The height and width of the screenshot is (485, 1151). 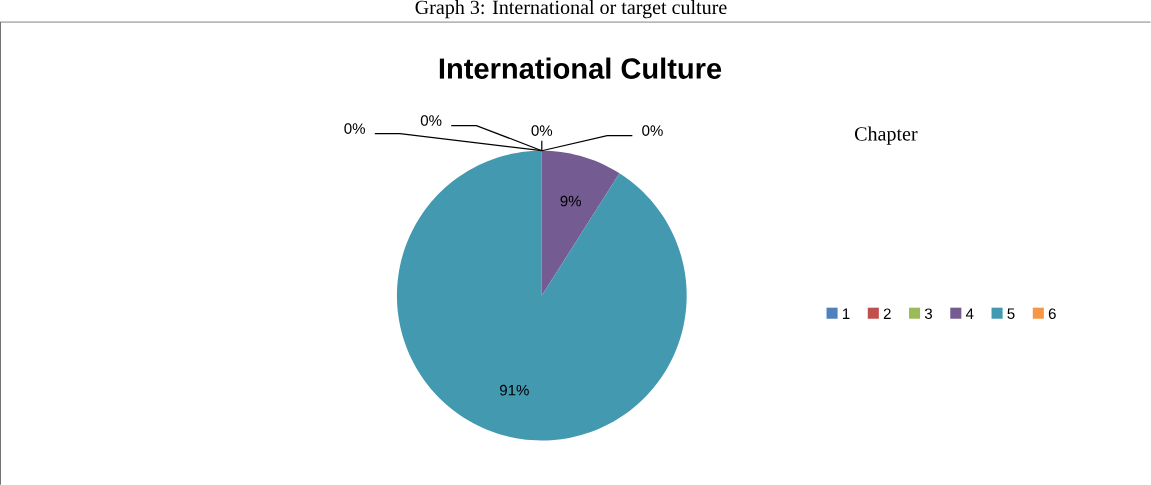 I want to click on data-label: 9%, so click(x=570, y=201).